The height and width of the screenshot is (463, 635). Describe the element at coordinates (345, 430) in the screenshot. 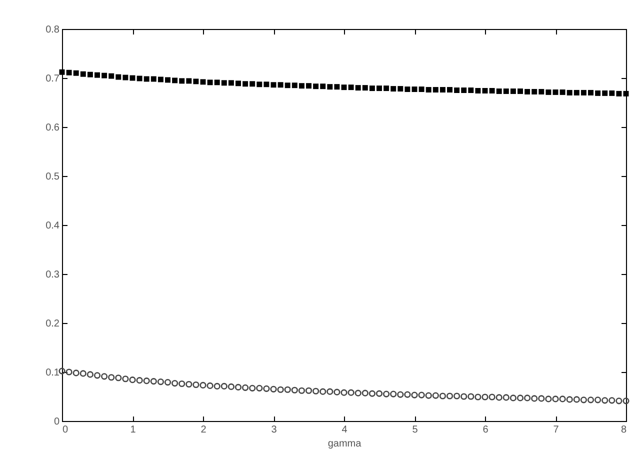

I see `x-tick-label: 4` at that location.